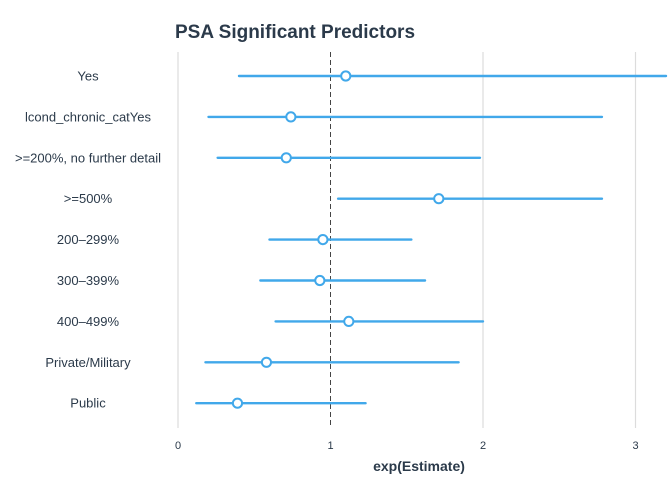  Describe the element at coordinates (295, 32) in the screenshot. I see `chart-title: PSA Significant Predictors` at that location.